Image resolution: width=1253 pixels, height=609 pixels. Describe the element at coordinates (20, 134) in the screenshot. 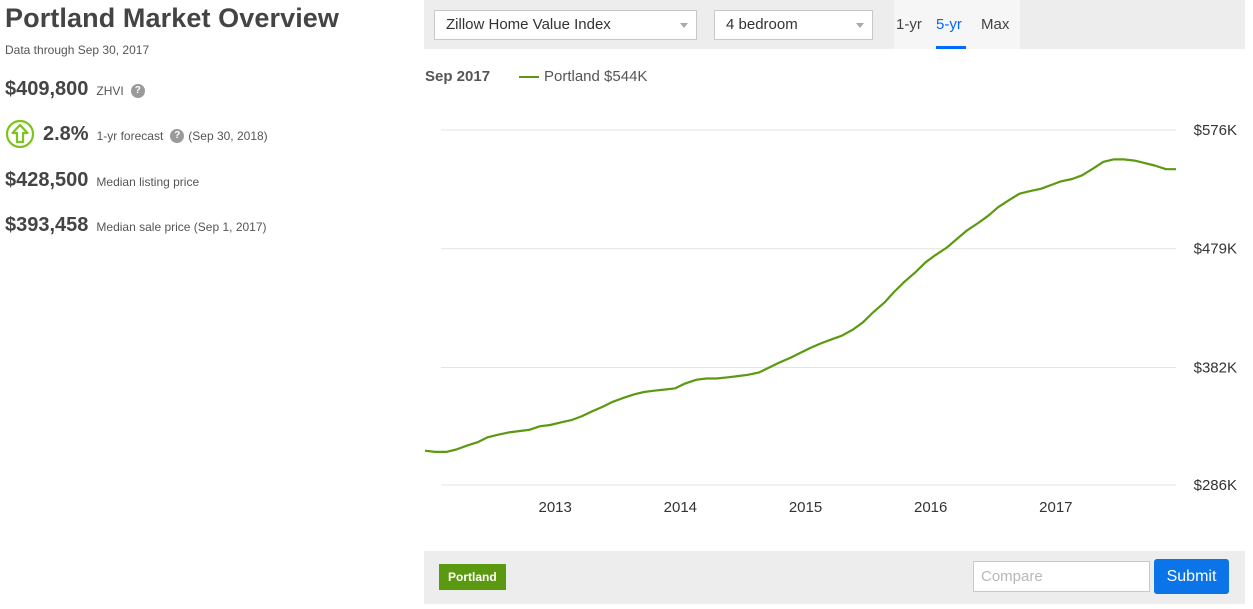

I see `arrow-up-circle-icon` at that location.